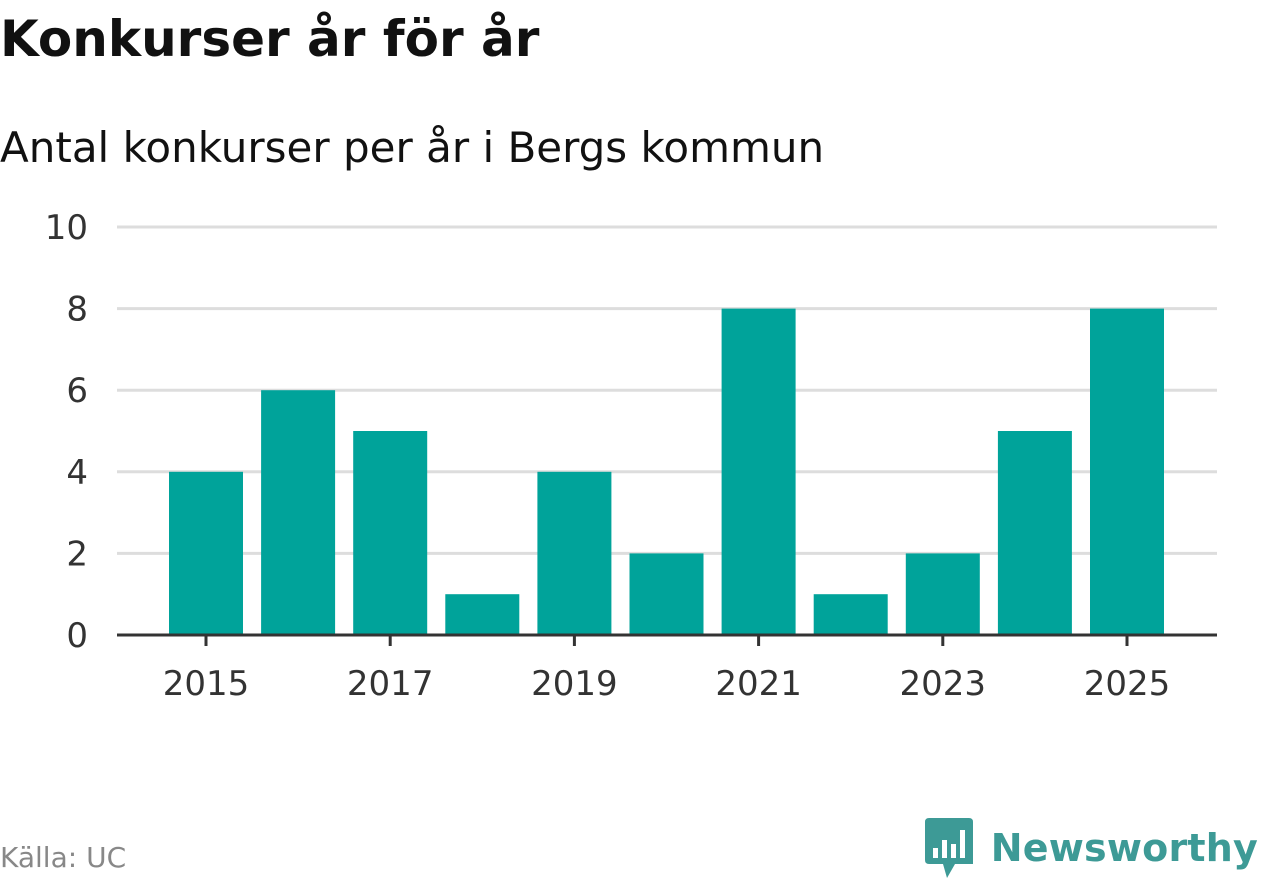  I want to click on x-tick-label: 2015, so click(206, 684).